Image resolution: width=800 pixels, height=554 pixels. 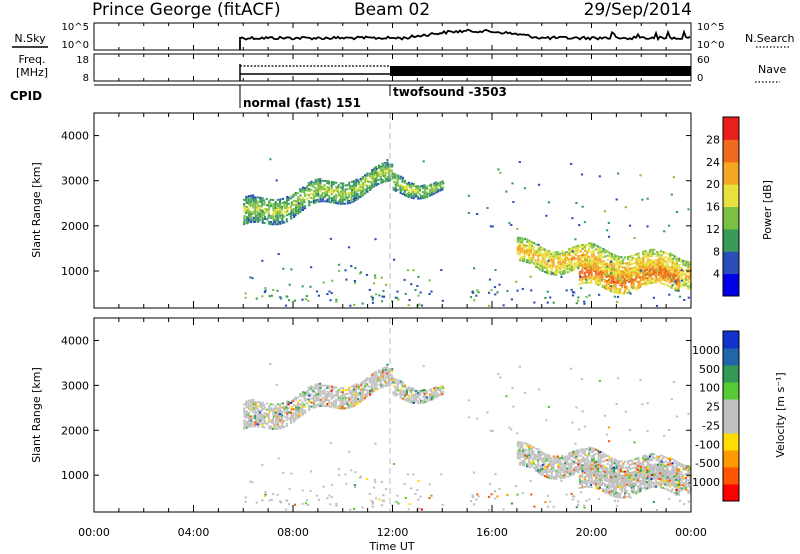 What do you see at coordinates (731, 459) in the screenshot?
I see `colorbar-swatch` at bounding box center [731, 459].